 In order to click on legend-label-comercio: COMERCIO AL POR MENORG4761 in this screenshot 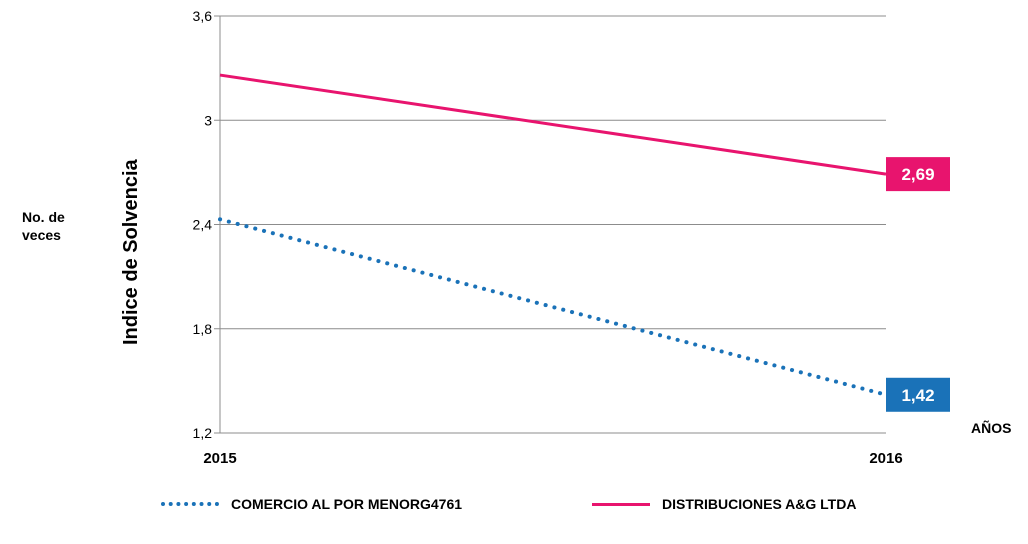, I will do `click(347, 504)`.